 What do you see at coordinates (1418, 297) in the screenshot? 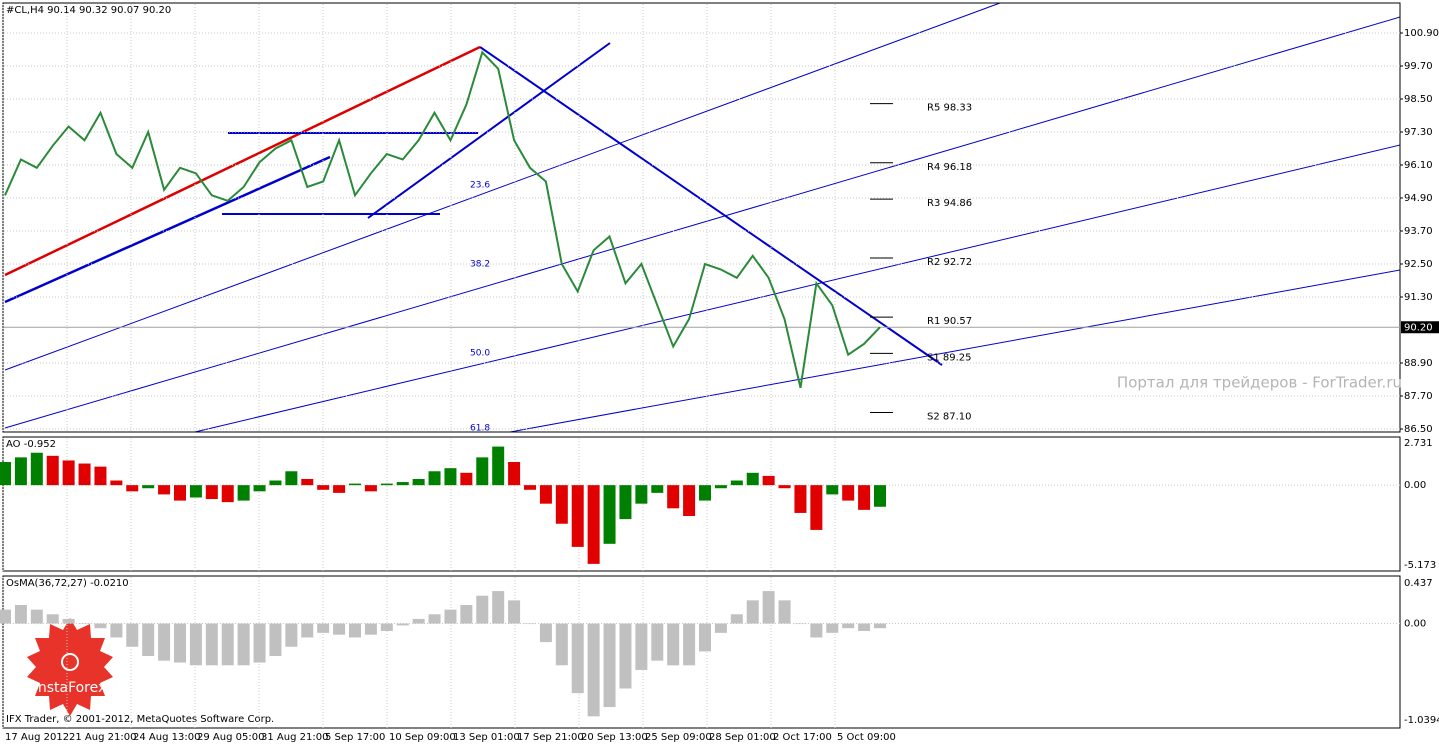
I see `price-tick-label: 91.30` at bounding box center [1418, 297].